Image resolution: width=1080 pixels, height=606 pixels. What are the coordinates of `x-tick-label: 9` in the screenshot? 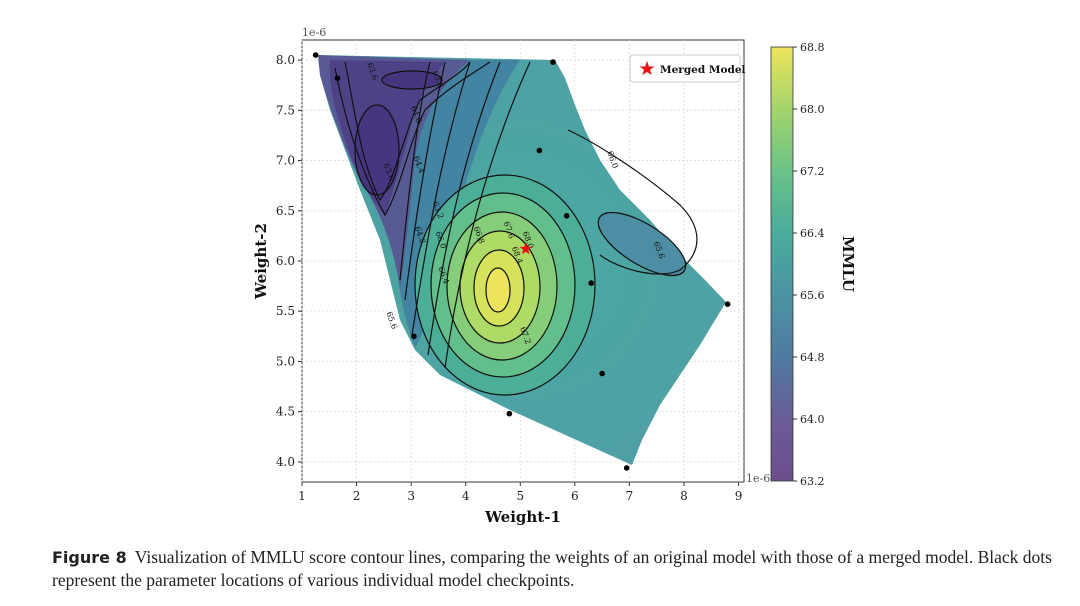 It's located at (739, 496).